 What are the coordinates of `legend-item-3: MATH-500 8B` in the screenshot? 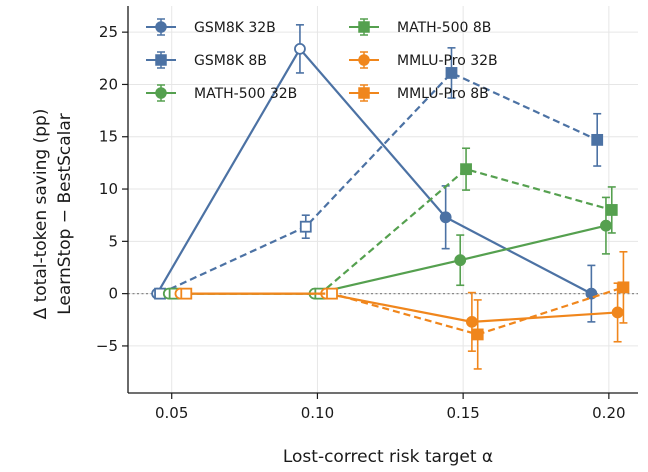 It's located at (420, 27).